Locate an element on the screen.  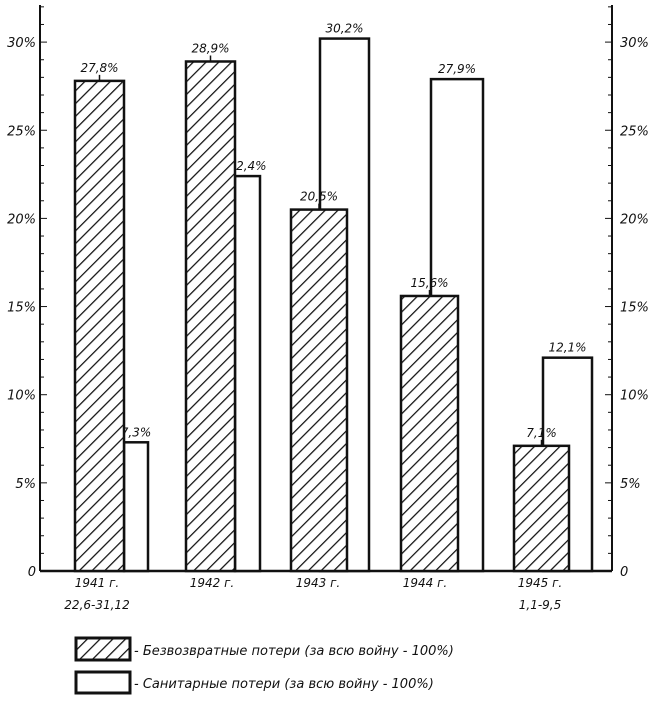
legend-swatch-hatched is located at coordinates (103, 649).